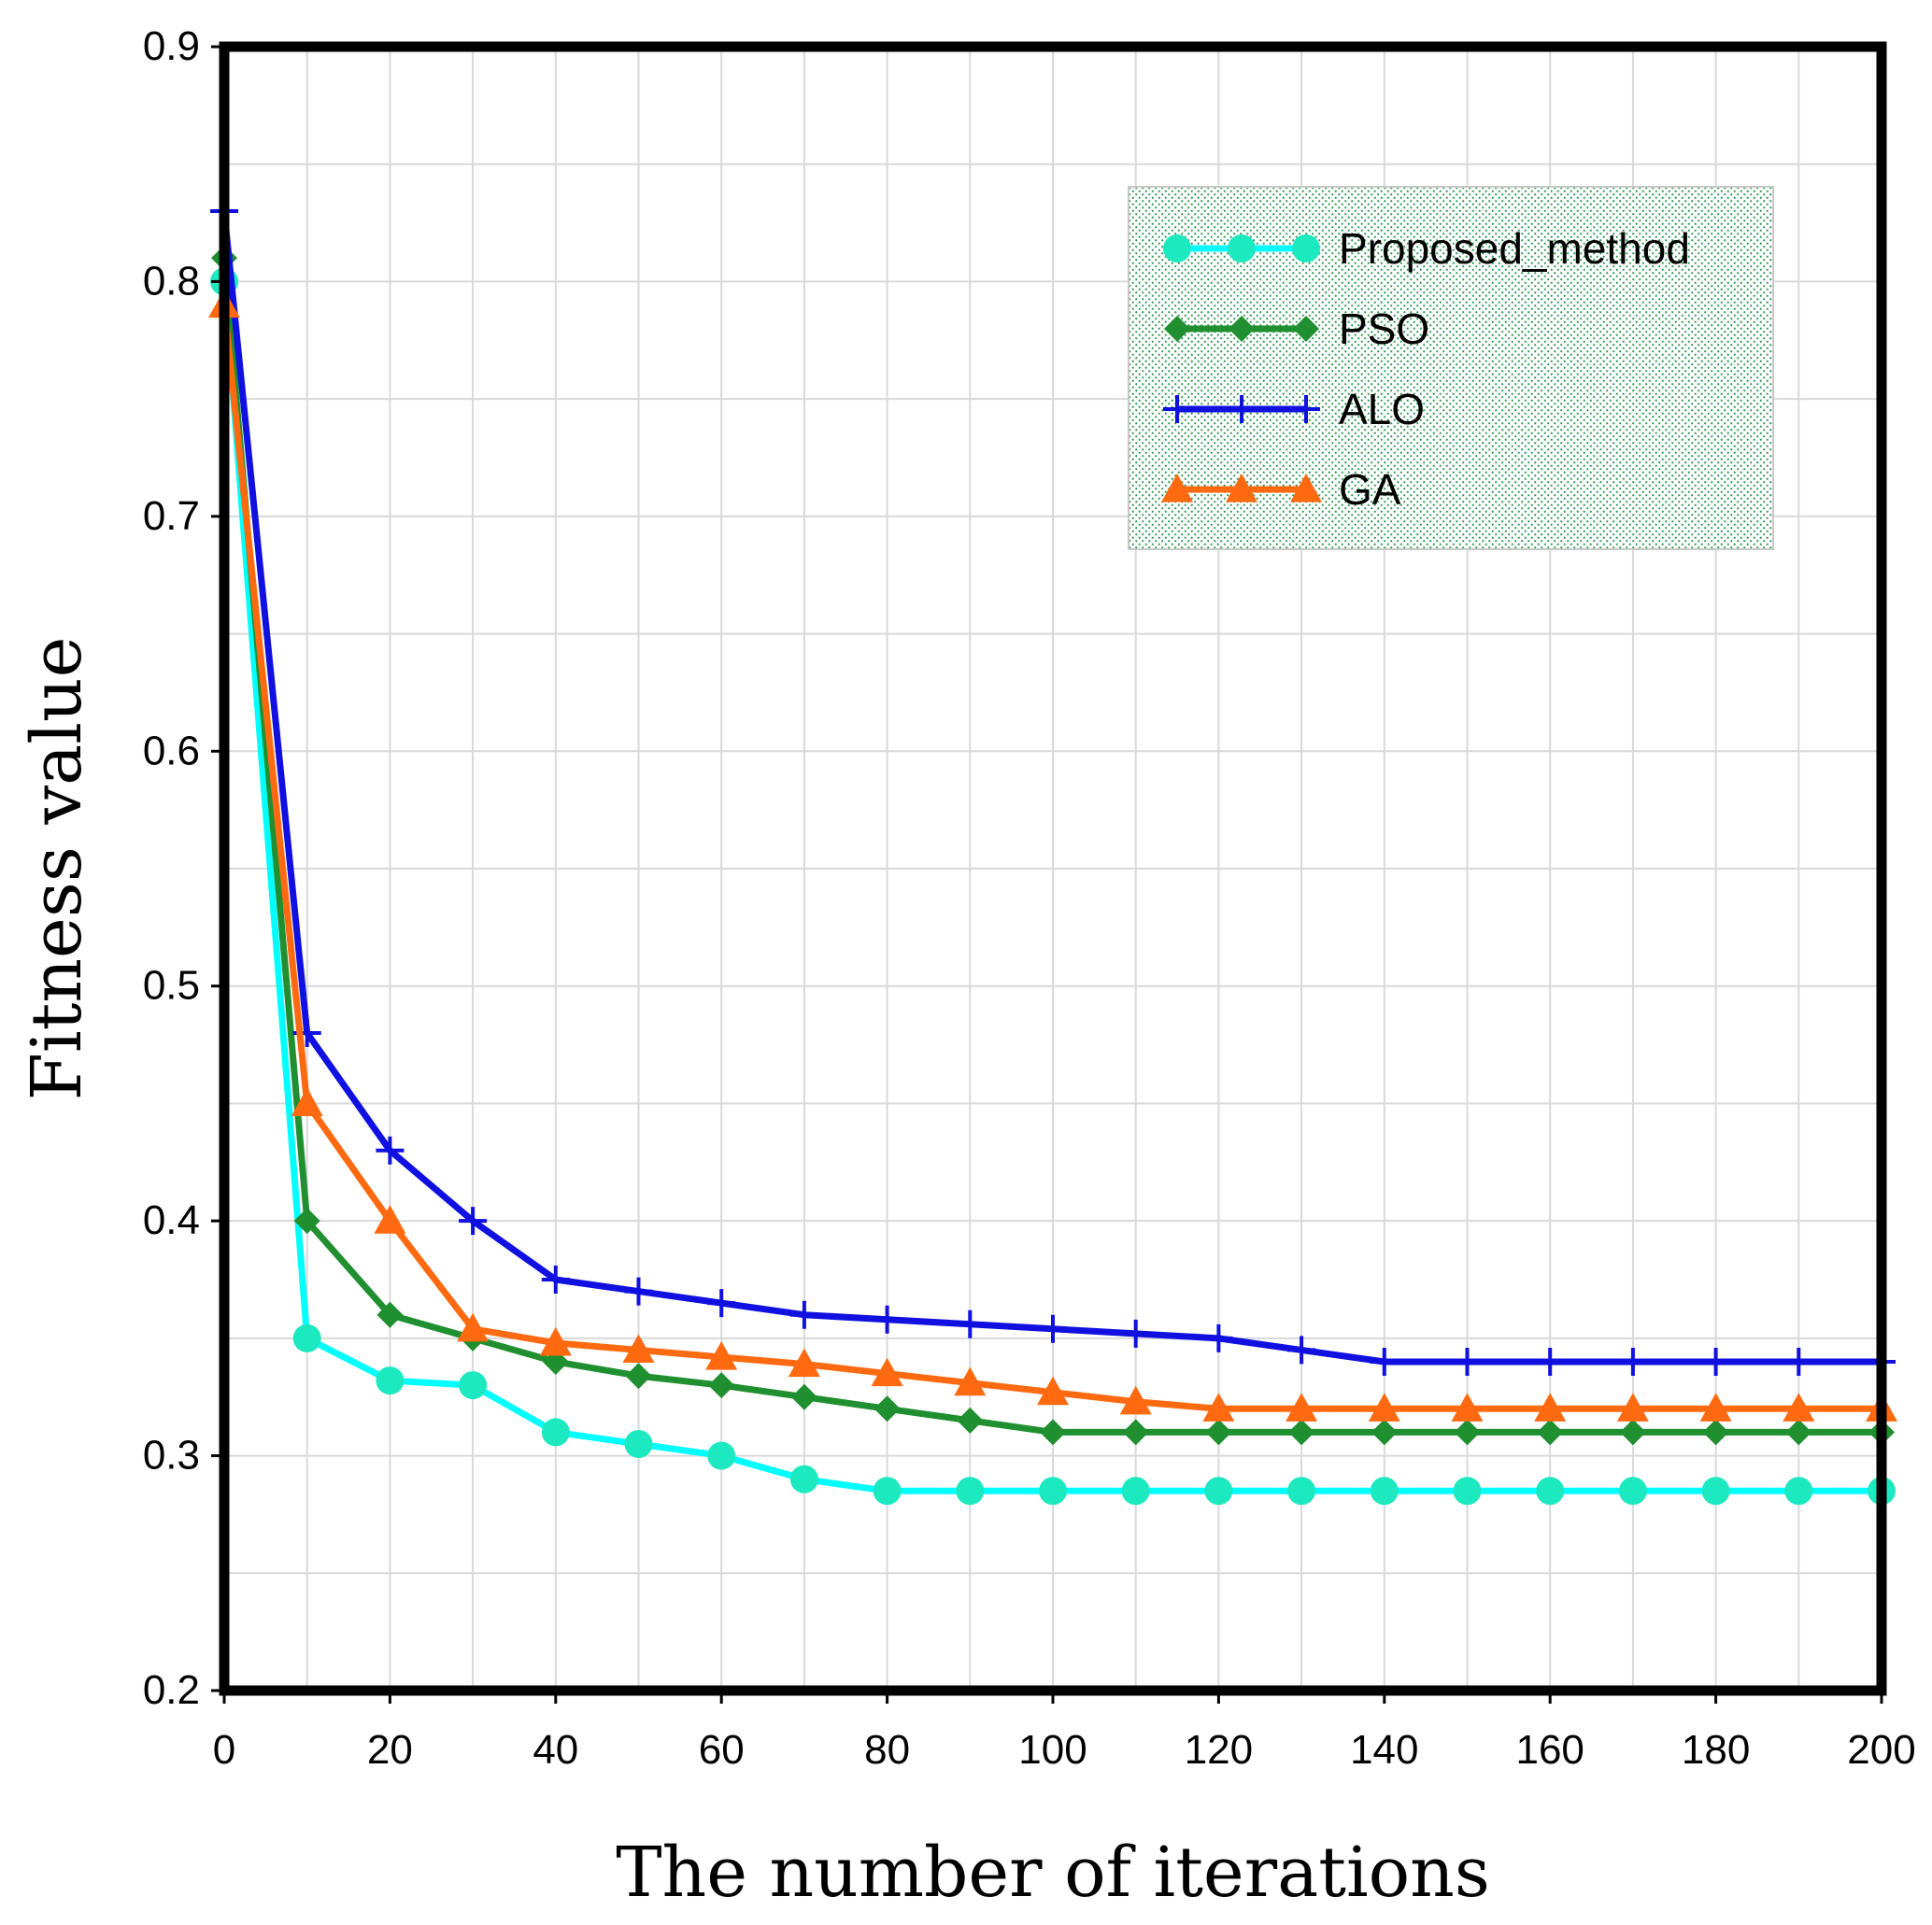 Image resolution: width=1932 pixels, height=1925 pixels. Describe the element at coordinates (1881, 1750) in the screenshot. I see `x-tick-label: 200` at that location.